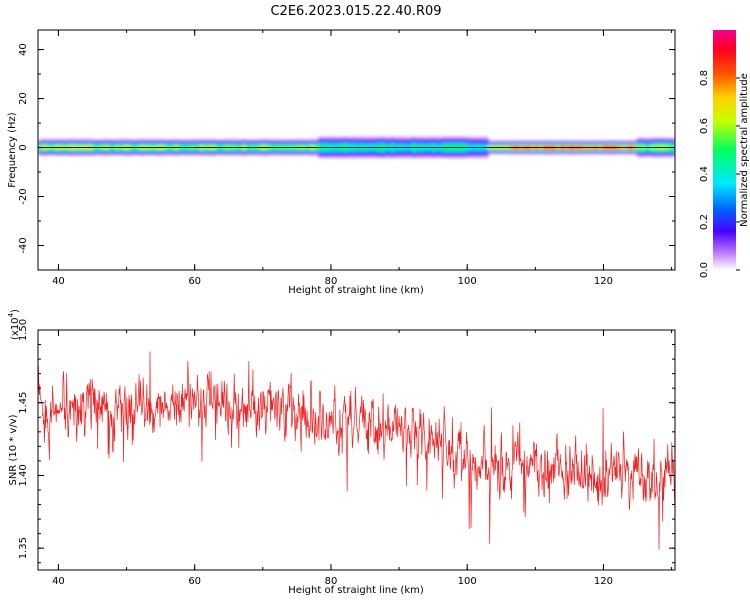 This screenshot has height=600, width=750. I want to click on colorbar-tick-label: 0.8, so click(704, 78).